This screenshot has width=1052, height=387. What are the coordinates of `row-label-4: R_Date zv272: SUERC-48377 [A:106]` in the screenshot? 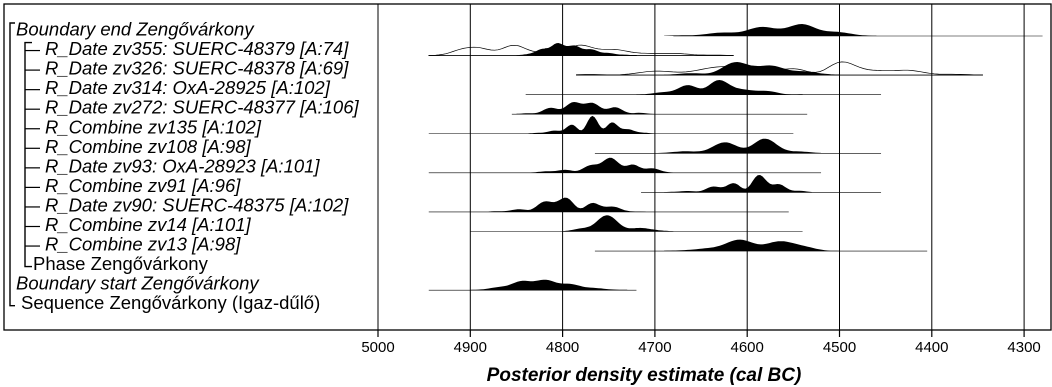 It's located at (202, 107).